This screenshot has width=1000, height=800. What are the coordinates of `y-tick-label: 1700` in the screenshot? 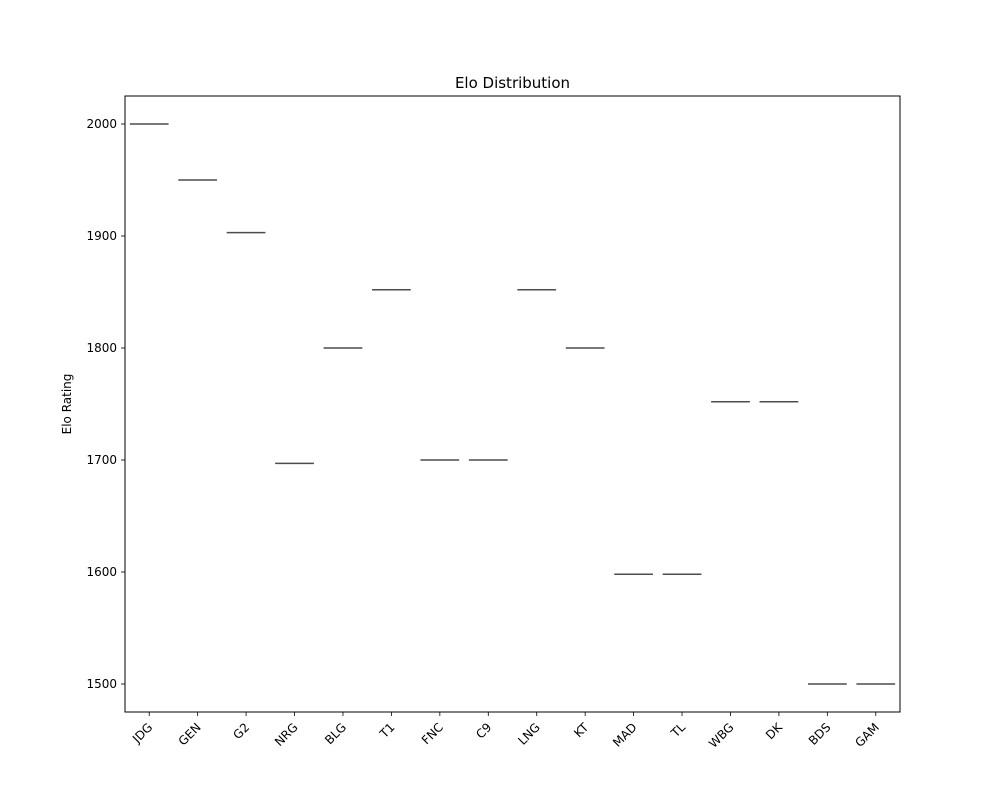 It's located at (101, 460).